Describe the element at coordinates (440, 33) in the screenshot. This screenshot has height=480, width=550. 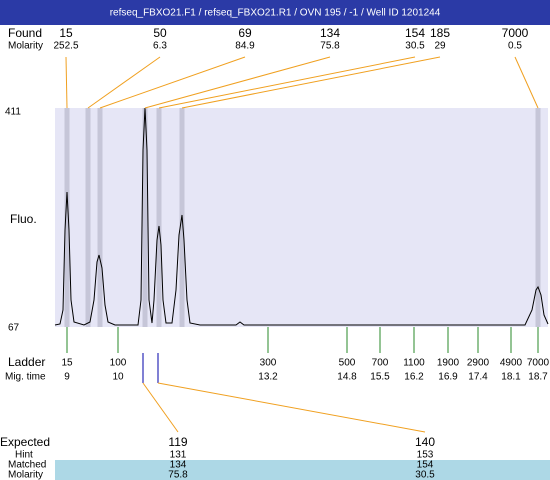
I see `found-size: 185` at that location.